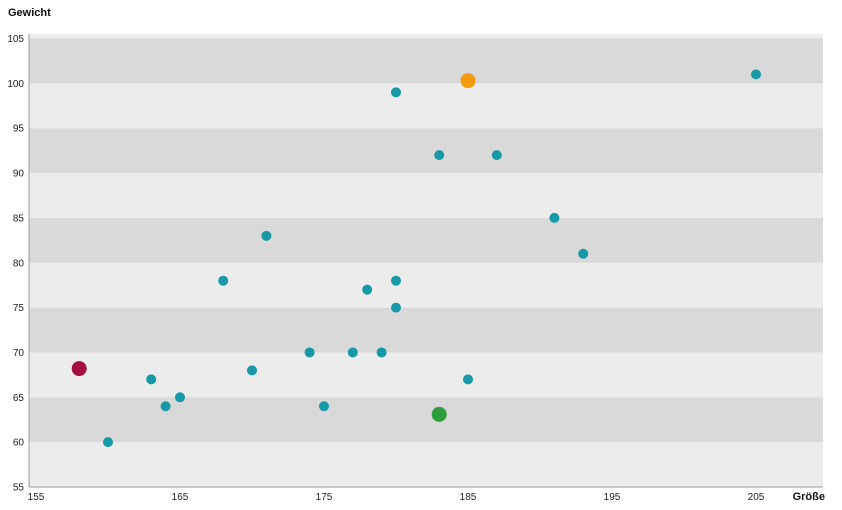 This screenshot has height=510, width=842. I want to click on y-tick-label: 70, so click(19, 353).